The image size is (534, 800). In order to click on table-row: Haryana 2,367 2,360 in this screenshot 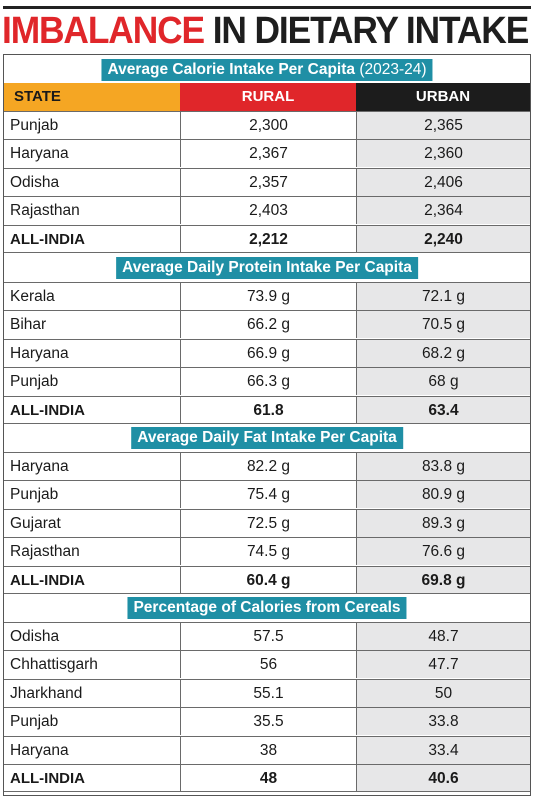, I will do `click(267, 153)`.